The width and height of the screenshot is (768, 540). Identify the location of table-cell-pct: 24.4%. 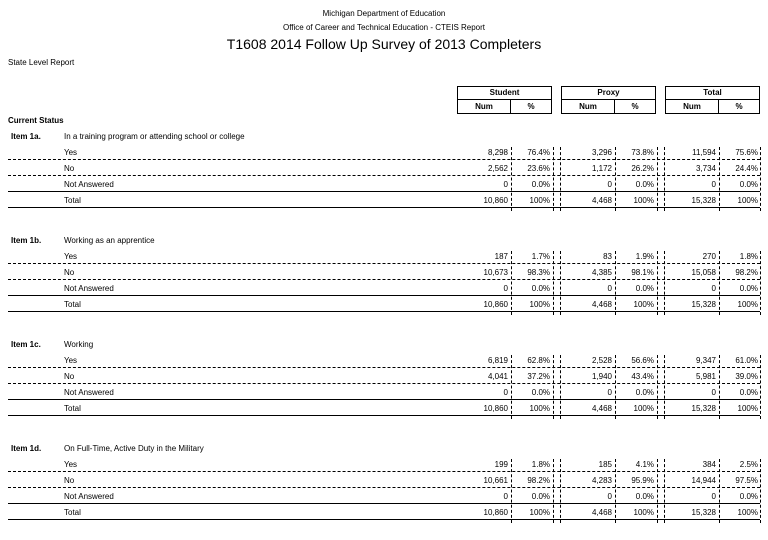
(746, 168).